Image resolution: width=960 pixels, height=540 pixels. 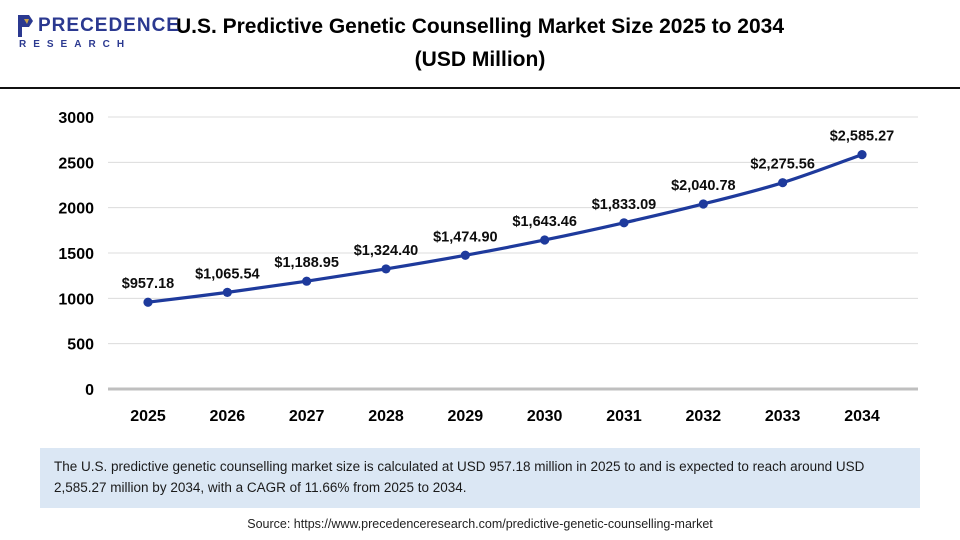 What do you see at coordinates (307, 416) in the screenshot?
I see `x-tick-label: 2027` at bounding box center [307, 416].